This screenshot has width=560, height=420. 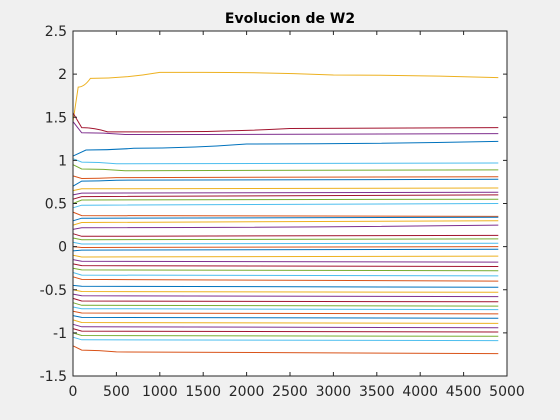 I want to click on x-tick-label: 4500, so click(x=464, y=392).